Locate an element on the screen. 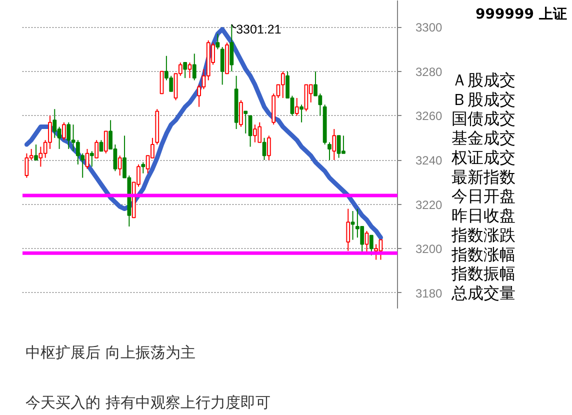 This screenshot has width=572, height=415. y-tick-label: 3280 is located at coordinates (429, 71).